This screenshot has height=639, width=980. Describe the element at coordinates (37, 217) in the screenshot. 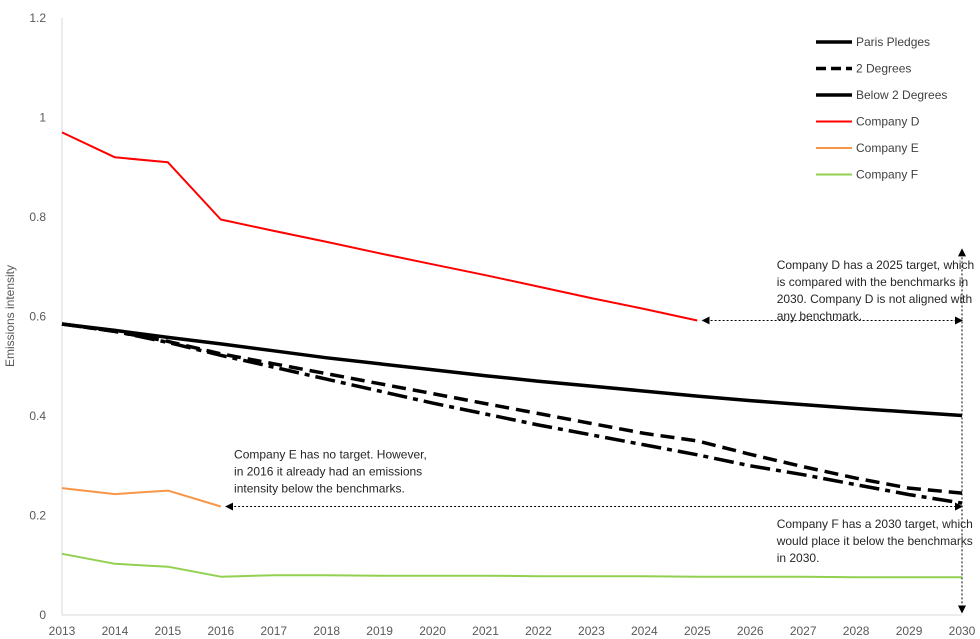

I see `y-tick-label: 0.8` at that location.